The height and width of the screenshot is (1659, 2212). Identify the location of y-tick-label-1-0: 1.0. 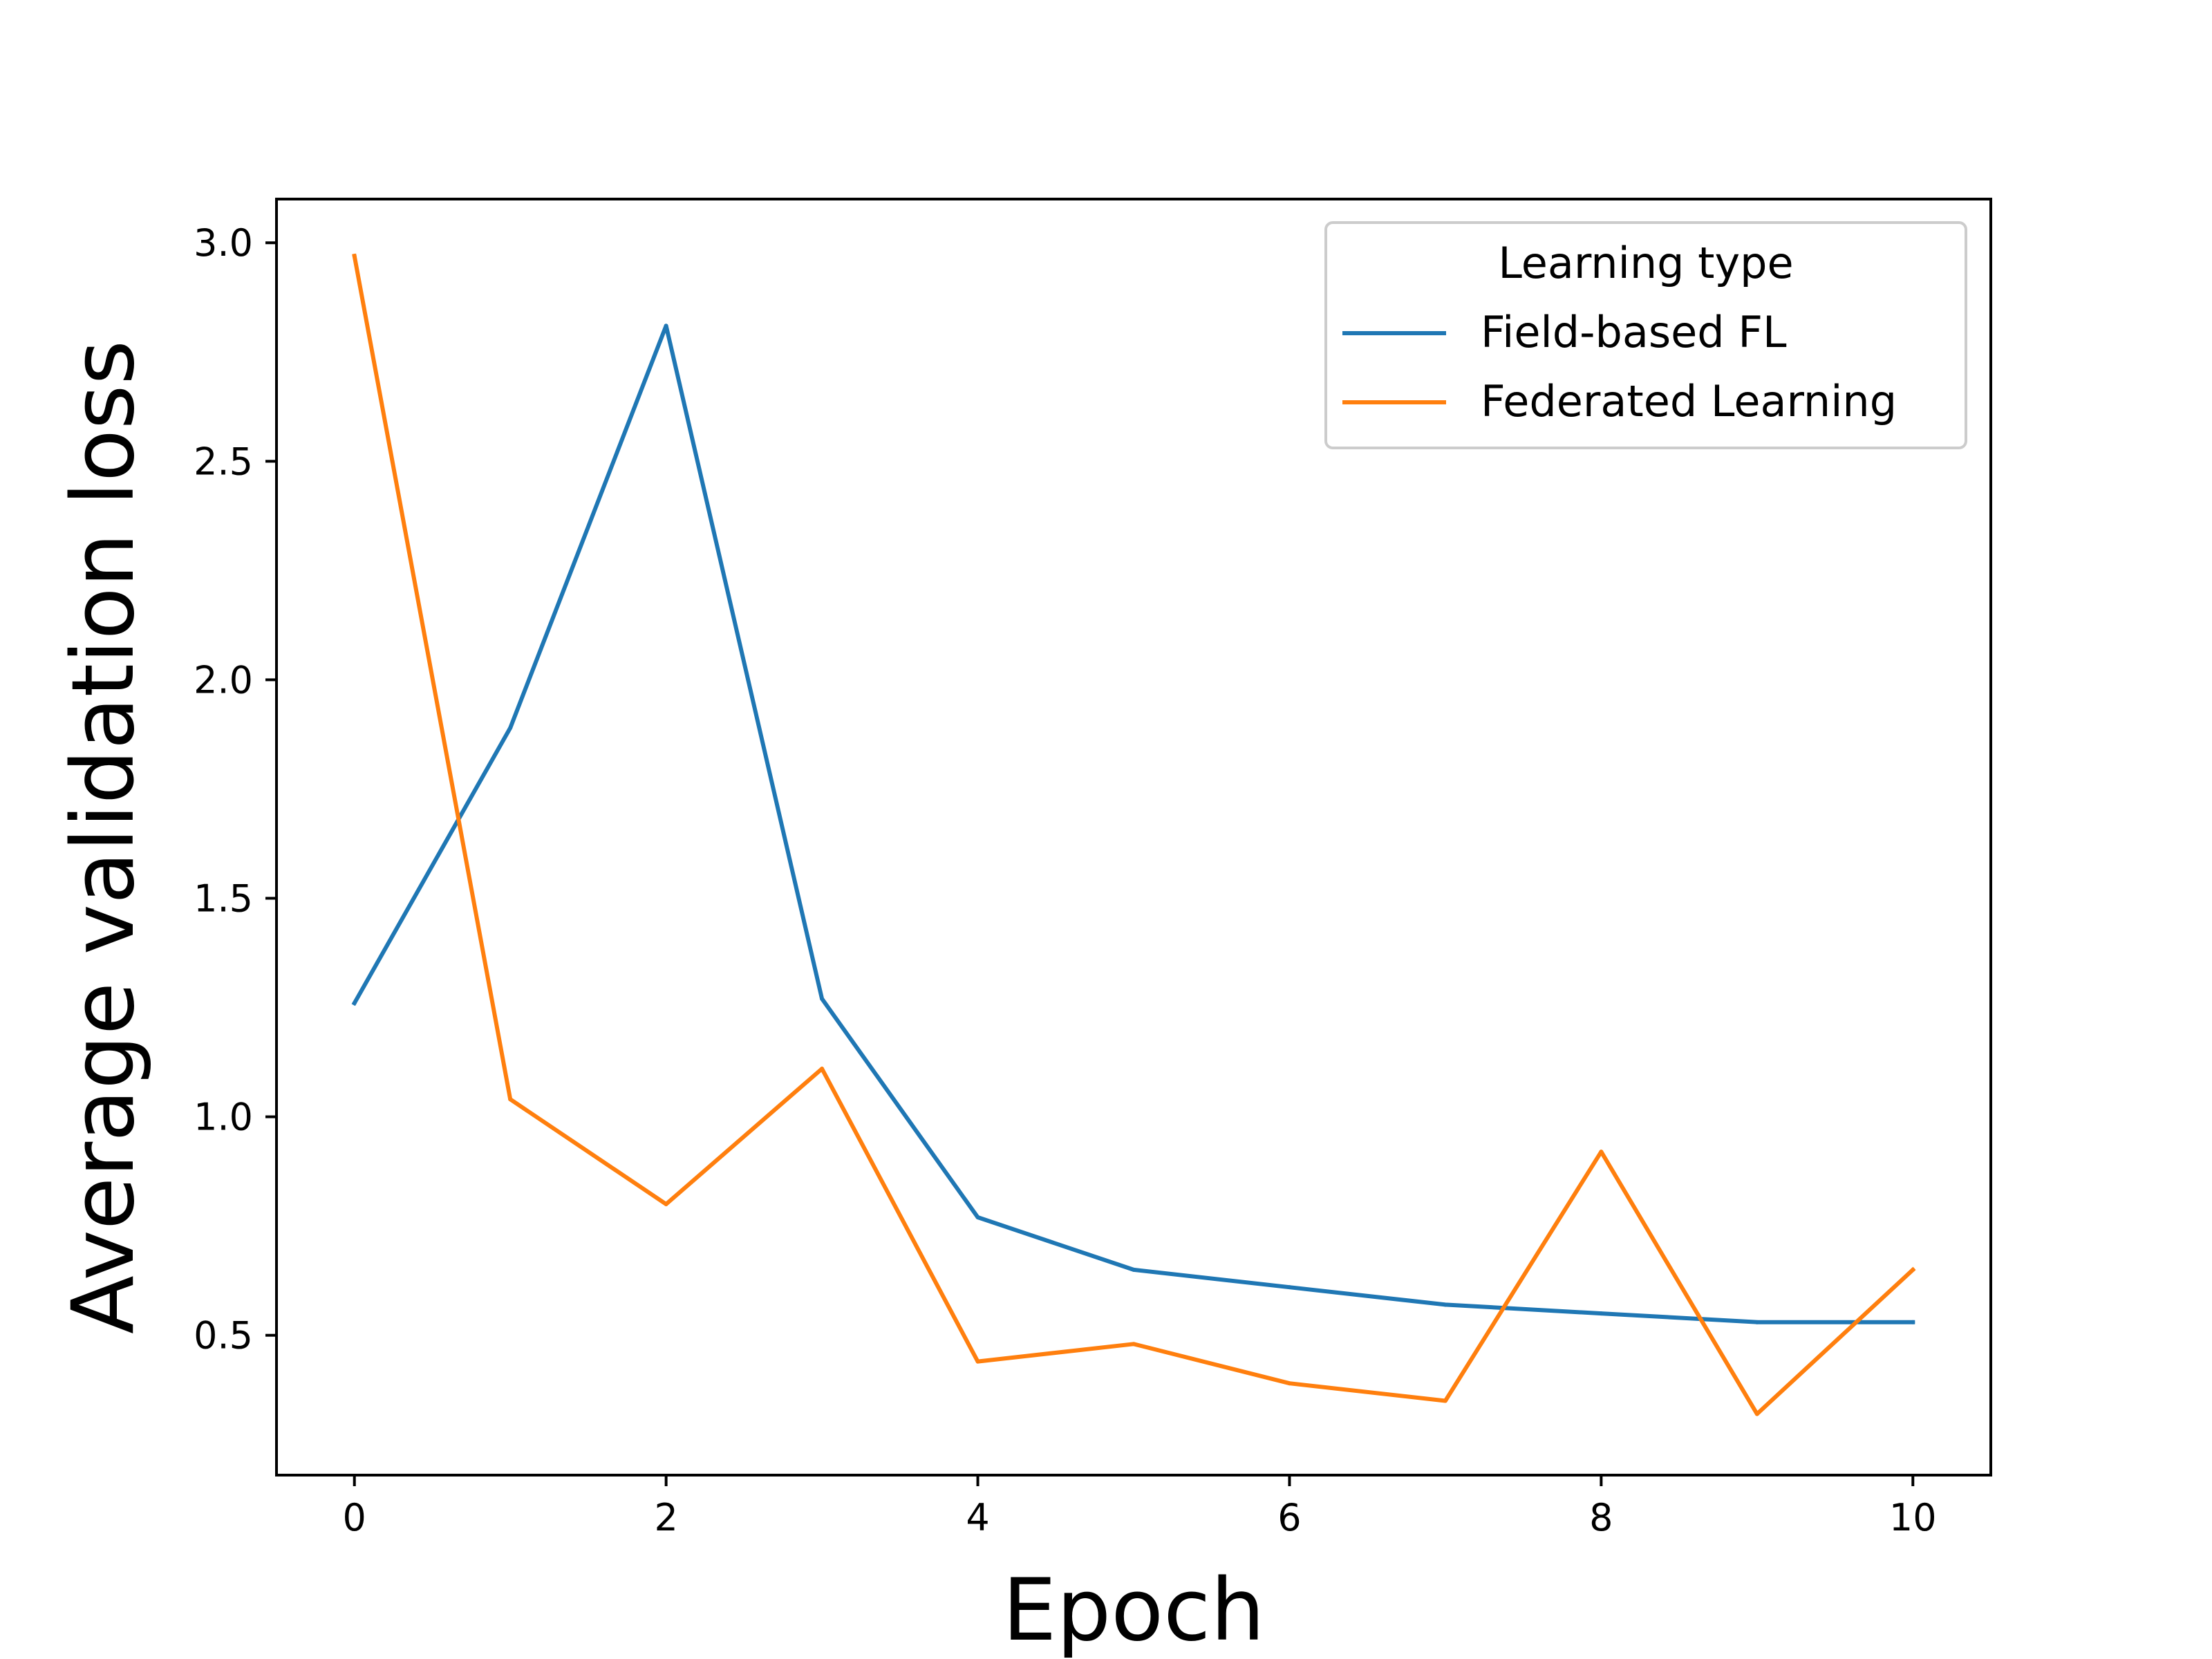
(223, 1117).